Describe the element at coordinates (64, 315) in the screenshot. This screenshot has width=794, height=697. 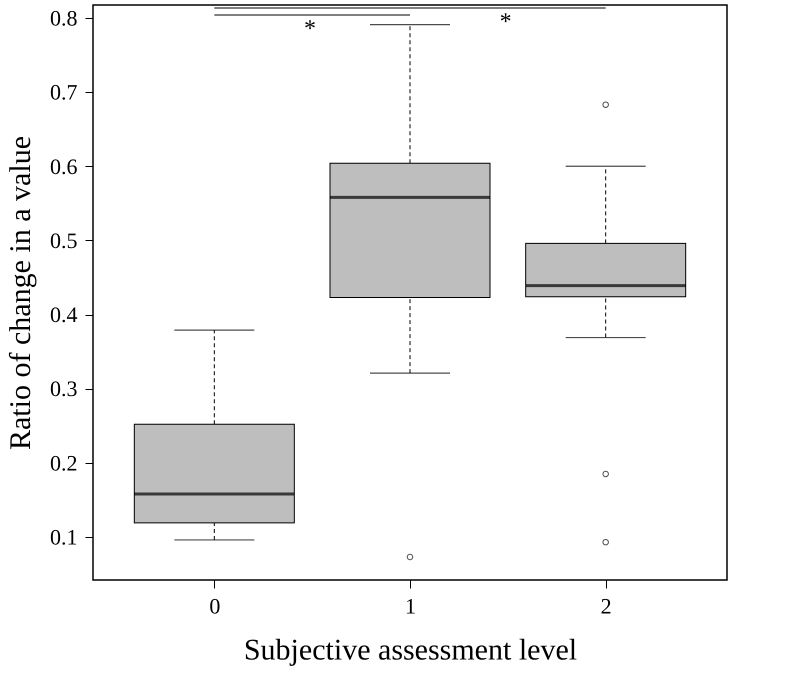
I see `y-tick-label: 0.4` at that location.